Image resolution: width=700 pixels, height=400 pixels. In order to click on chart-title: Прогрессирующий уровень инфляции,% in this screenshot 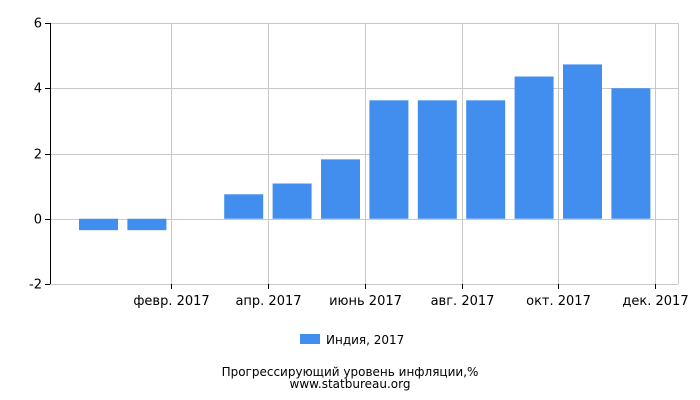, I will do `click(350, 372)`.